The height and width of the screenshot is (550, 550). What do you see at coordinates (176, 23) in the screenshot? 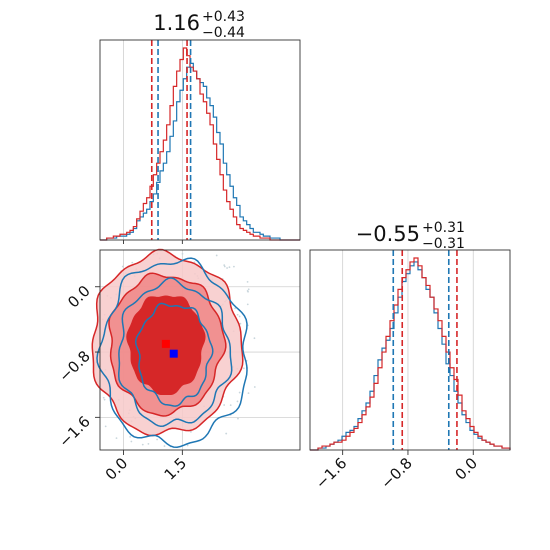
I see `title-param-1-value: 1.16` at bounding box center [176, 23].